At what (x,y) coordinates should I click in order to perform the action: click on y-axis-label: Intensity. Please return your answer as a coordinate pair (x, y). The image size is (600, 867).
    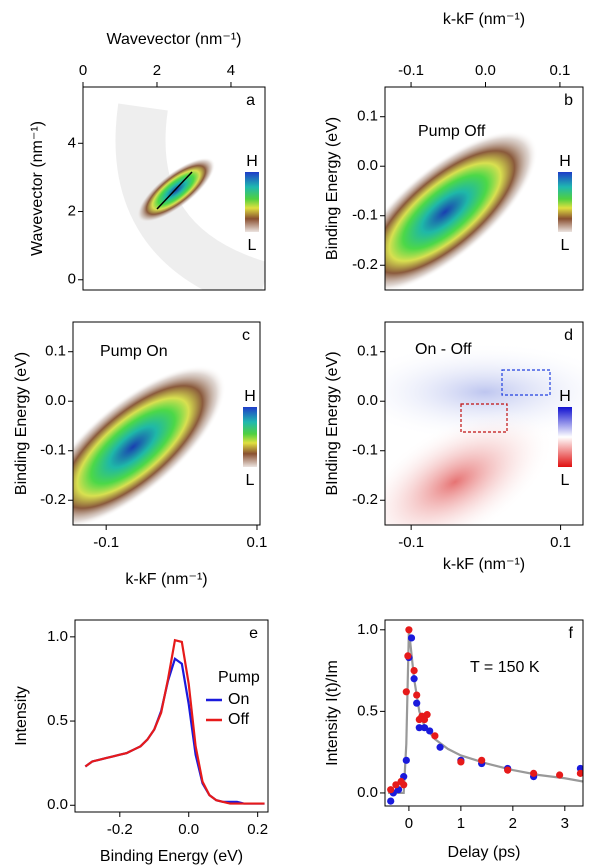
    Looking at the image, I should click on (21, 716).